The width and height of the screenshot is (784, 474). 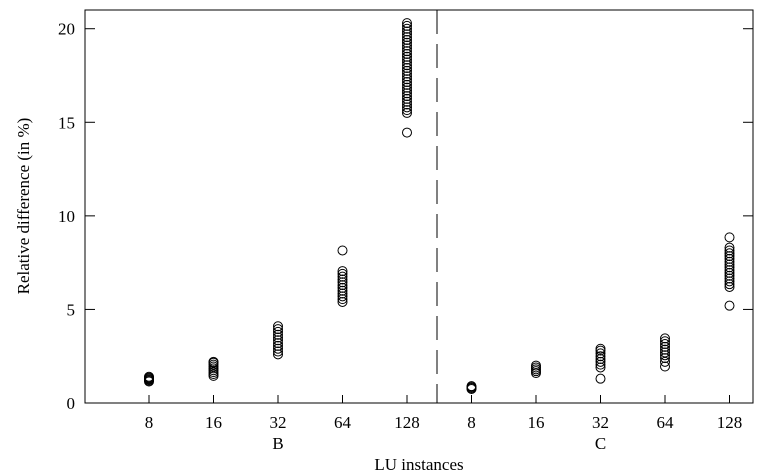 What do you see at coordinates (730, 422) in the screenshot?
I see `x-tick-label: 128` at bounding box center [730, 422].